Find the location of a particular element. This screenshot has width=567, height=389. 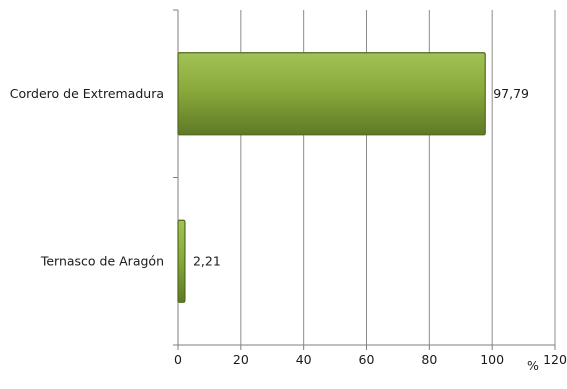

x-tick-label: 120 is located at coordinates (555, 359).